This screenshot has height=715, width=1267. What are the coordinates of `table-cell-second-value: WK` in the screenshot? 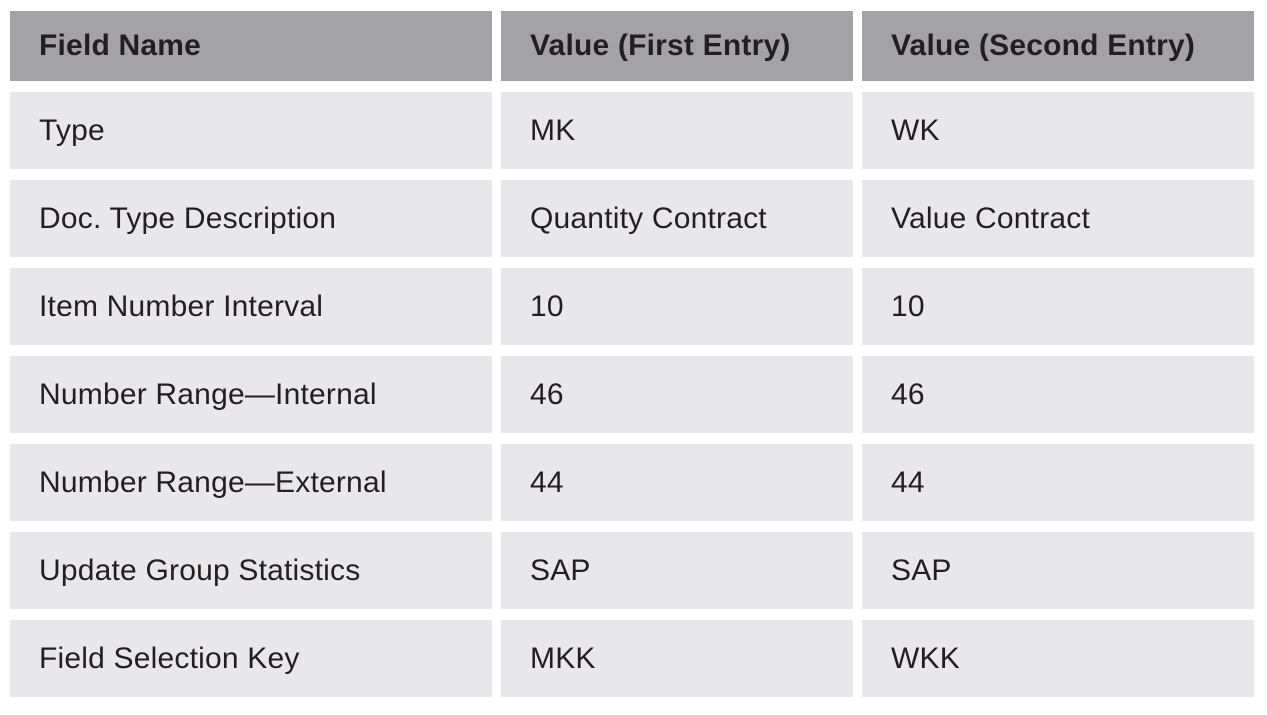 It's located at (1058, 130).